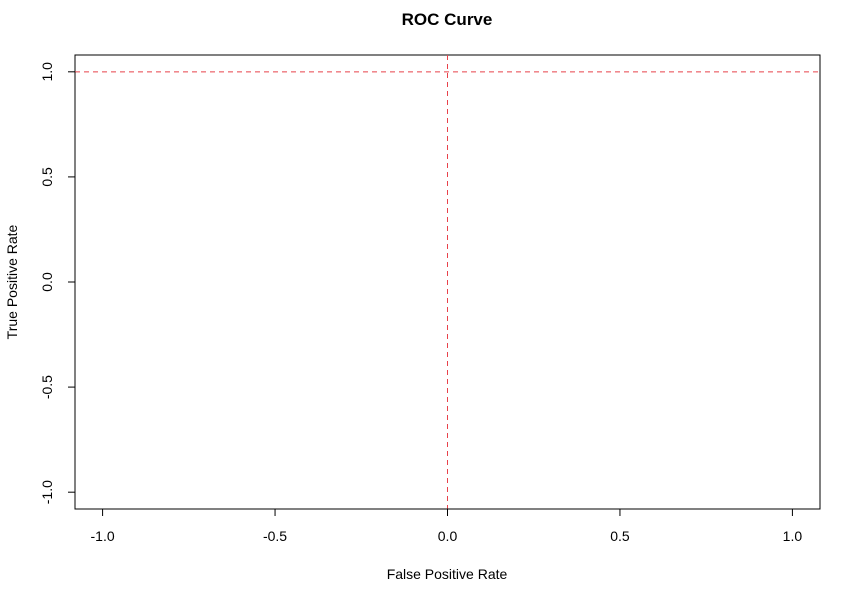  What do you see at coordinates (447, 526) in the screenshot?
I see `x-axis: -1.0 -0.5 0.0 0.5 1.0` at bounding box center [447, 526].